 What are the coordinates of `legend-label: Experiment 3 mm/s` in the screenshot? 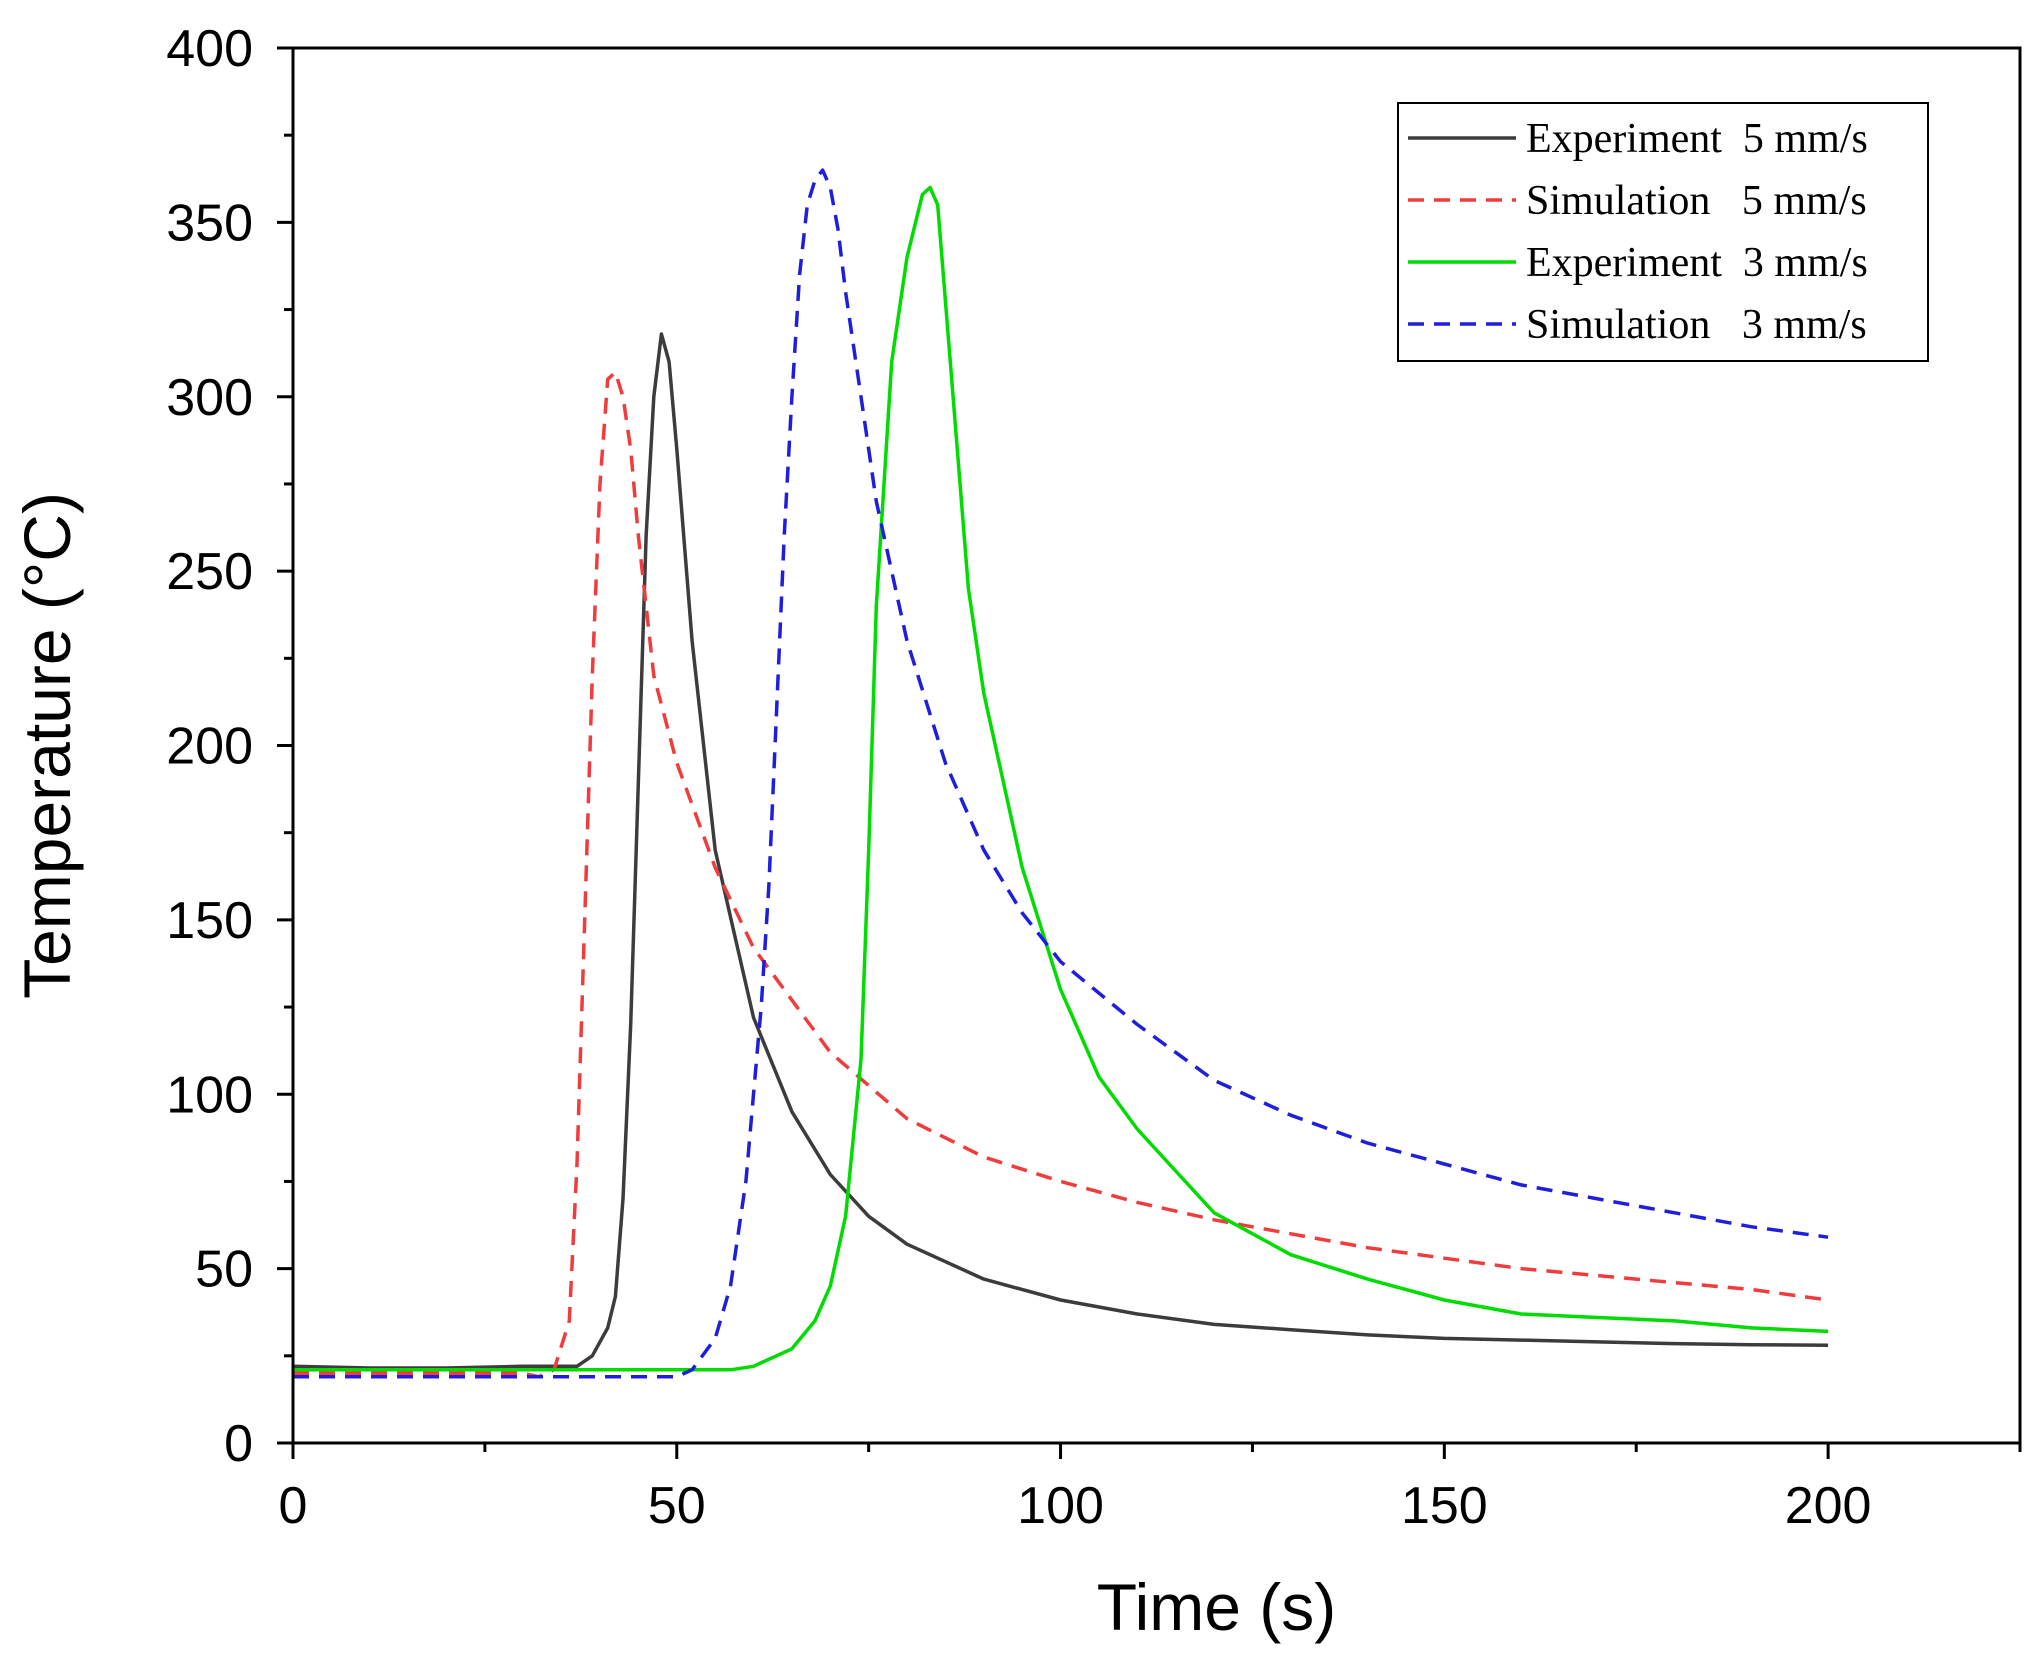 It's located at (1697, 263).